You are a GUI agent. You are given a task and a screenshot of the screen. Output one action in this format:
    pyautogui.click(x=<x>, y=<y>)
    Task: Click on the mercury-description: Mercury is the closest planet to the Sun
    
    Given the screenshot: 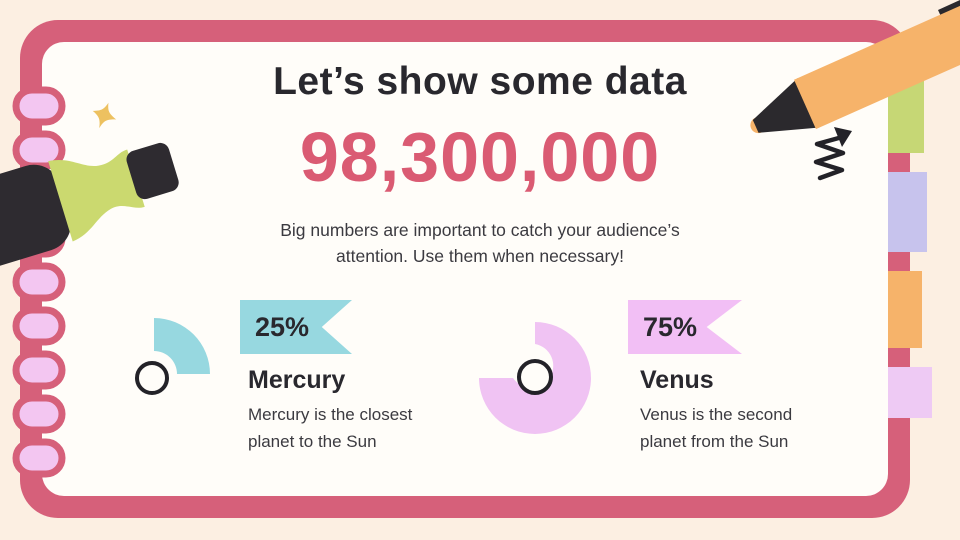 What is the action you would take?
    pyautogui.click(x=330, y=428)
    